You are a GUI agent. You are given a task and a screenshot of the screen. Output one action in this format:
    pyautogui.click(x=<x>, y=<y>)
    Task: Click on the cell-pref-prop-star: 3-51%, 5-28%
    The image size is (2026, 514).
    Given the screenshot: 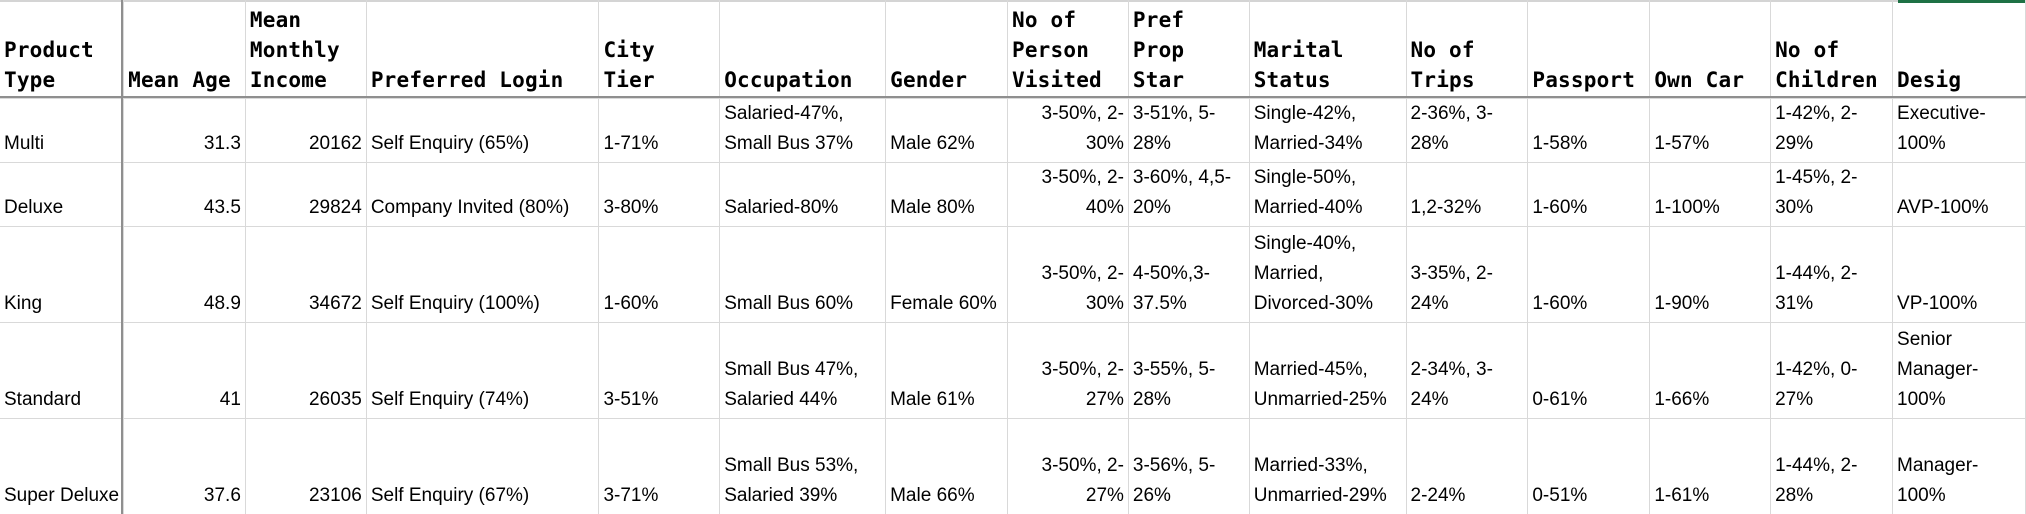 What is the action you would take?
    pyautogui.click(x=1189, y=130)
    